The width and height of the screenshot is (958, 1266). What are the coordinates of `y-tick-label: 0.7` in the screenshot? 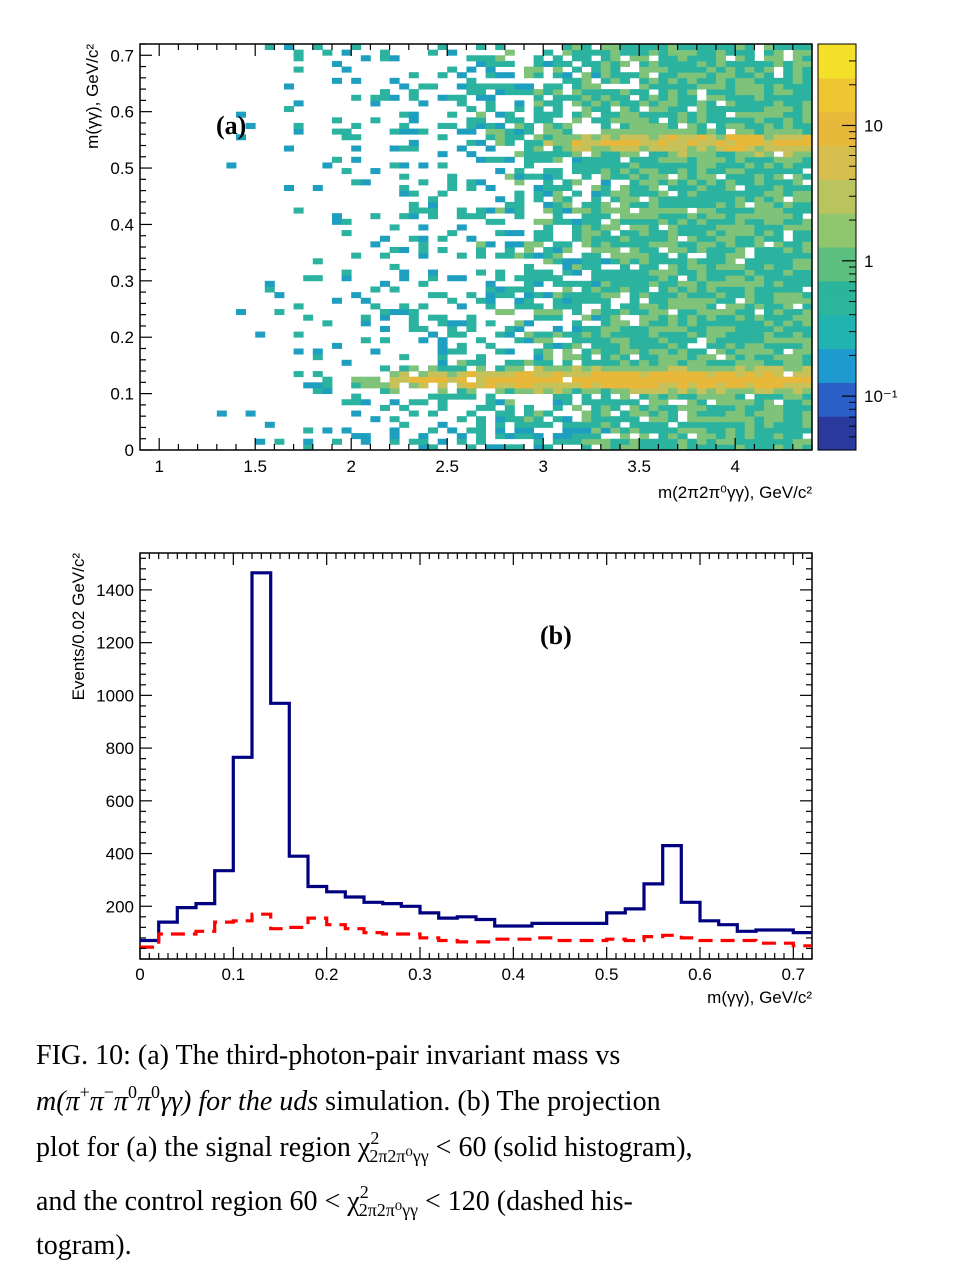 It's located at (122, 55).